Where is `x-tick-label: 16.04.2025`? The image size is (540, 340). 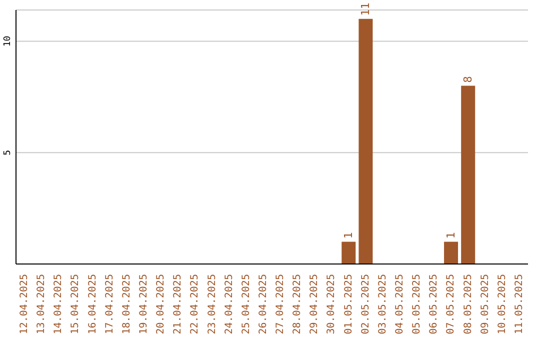 x-tick-label: 16.04.2025 is located at coordinates (92, 304).